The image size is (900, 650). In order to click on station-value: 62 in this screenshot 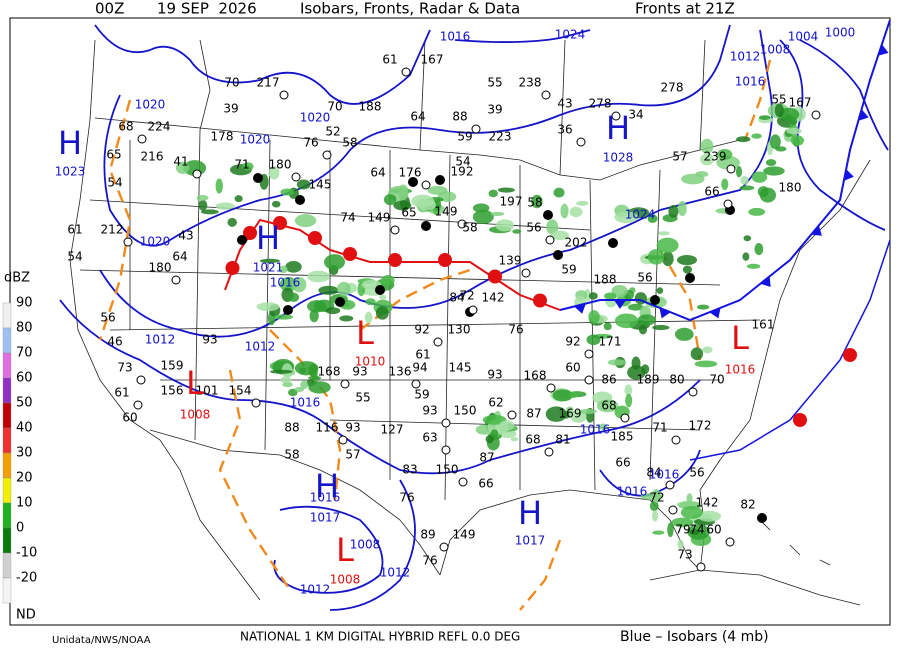, I will do `click(495, 403)`.